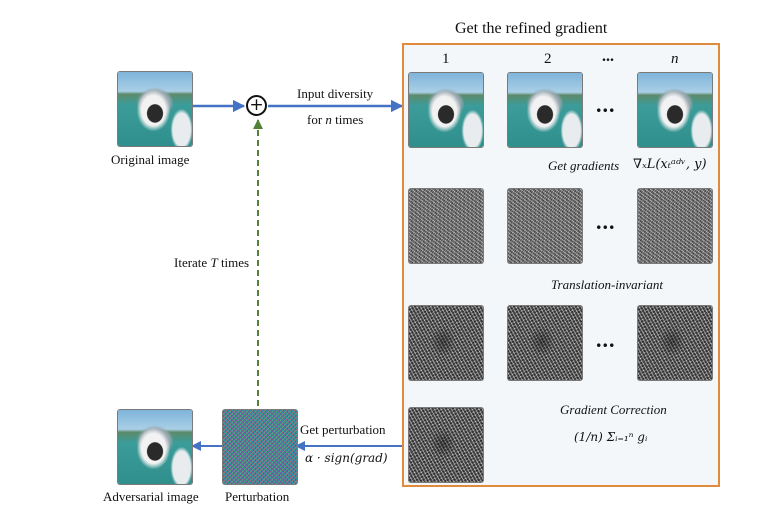 This screenshot has width=784, height=512. What do you see at coordinates (151, 496) in the screenshot?
I see `adversarial-image-label: Adversarial image` at bounding box center [151, 496].